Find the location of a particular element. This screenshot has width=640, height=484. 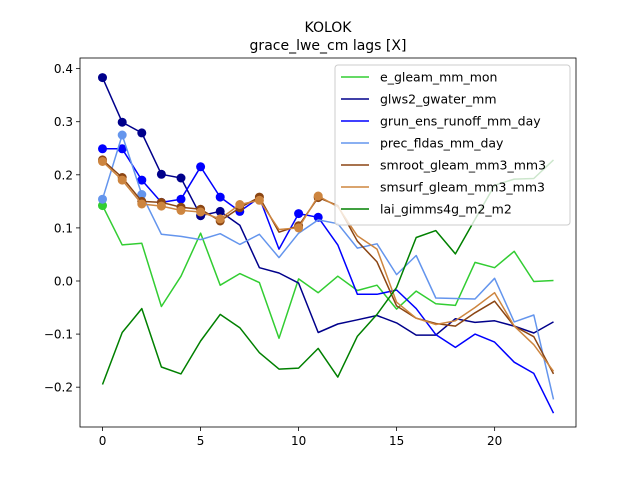

chart-title: KOLOK is located at coordinates (329, 28).